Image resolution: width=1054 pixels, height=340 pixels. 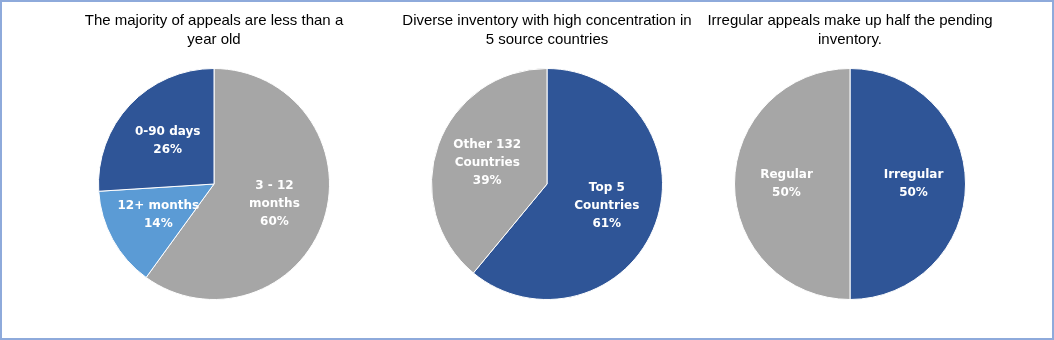 What do you see at coordinates (168, 148) in the screenshot?
I see `data-label: 26%` at bounding box center [168, 148].